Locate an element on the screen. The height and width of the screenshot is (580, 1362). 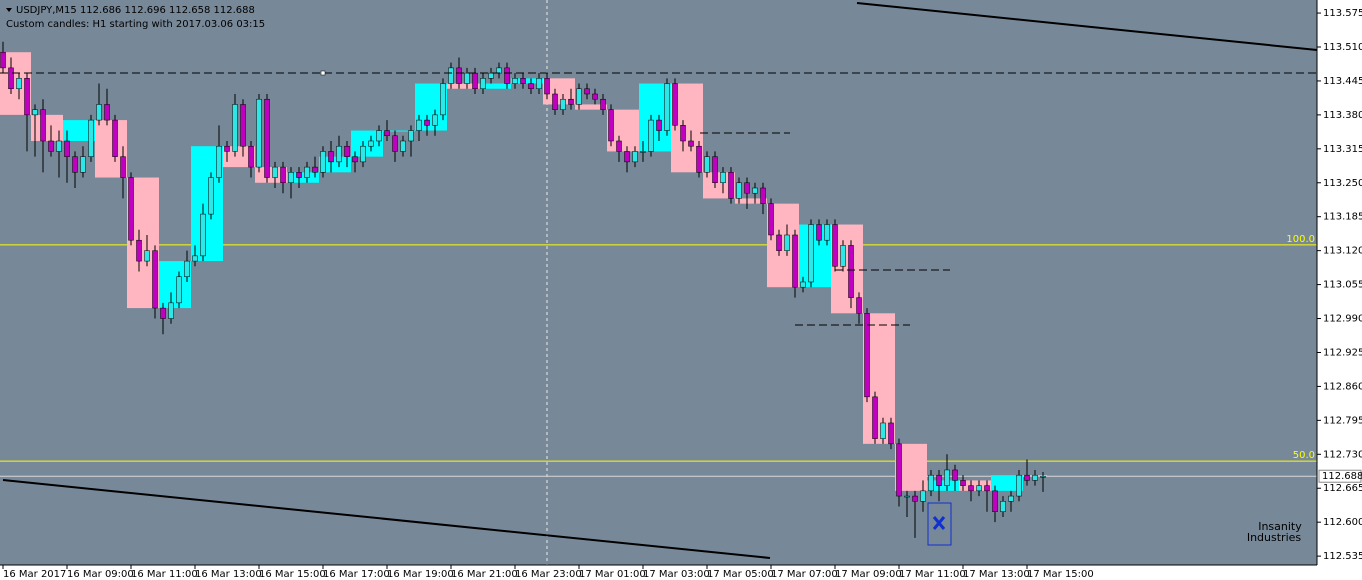
x-icon is located at coordinates (939, 523).